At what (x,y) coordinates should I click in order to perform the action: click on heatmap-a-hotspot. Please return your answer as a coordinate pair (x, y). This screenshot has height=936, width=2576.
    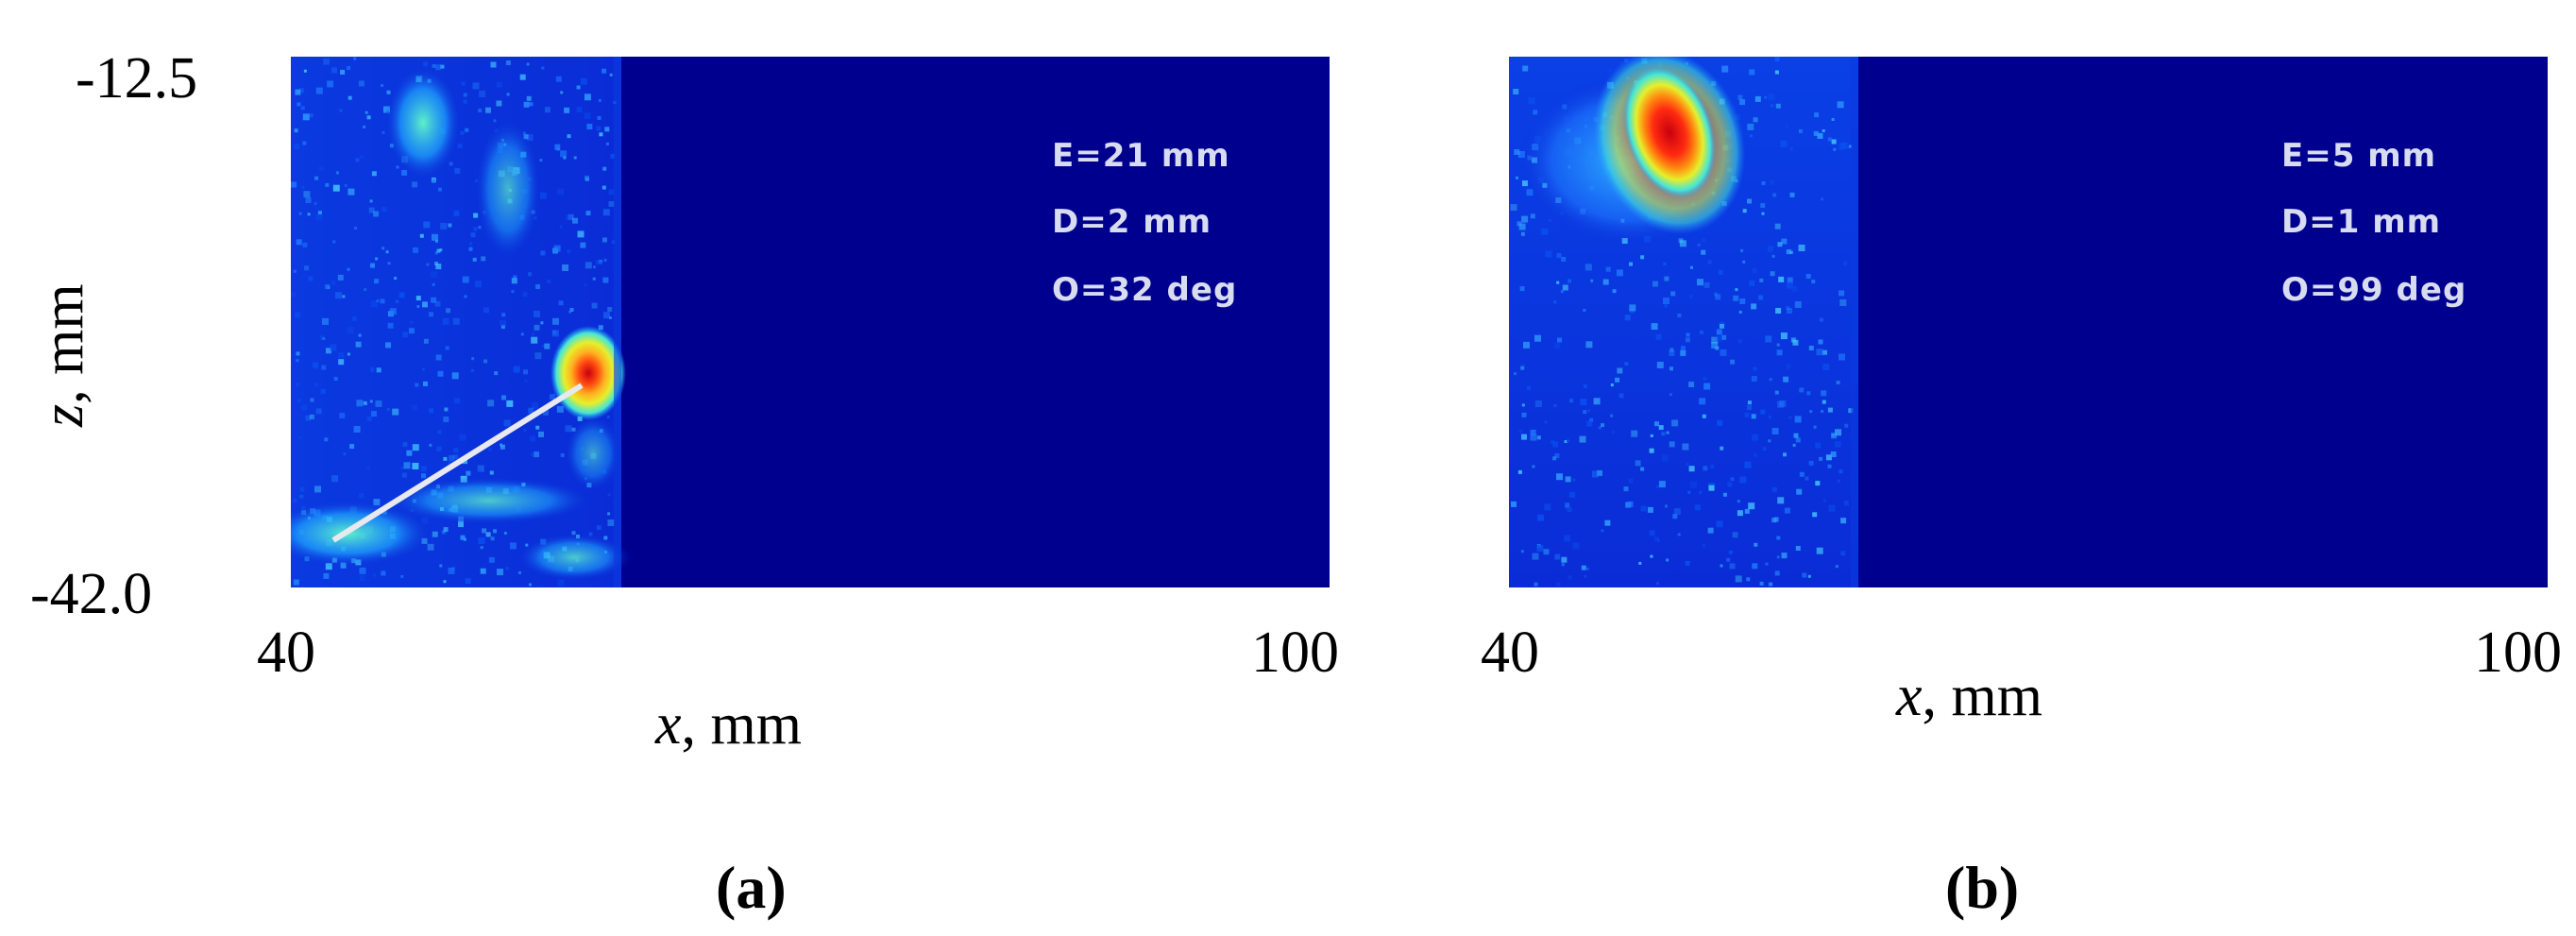
    Looking at the image, I should click on (588, 373).